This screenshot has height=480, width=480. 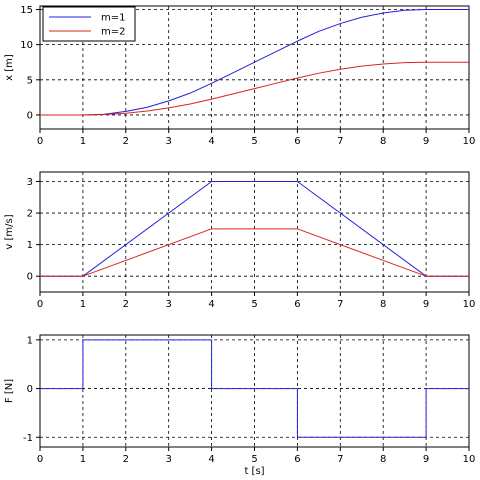 What do you see at coordinates (30, 182) in the screenshot?
I see `y-tick-label: 3` at bounding box center [30, 182].